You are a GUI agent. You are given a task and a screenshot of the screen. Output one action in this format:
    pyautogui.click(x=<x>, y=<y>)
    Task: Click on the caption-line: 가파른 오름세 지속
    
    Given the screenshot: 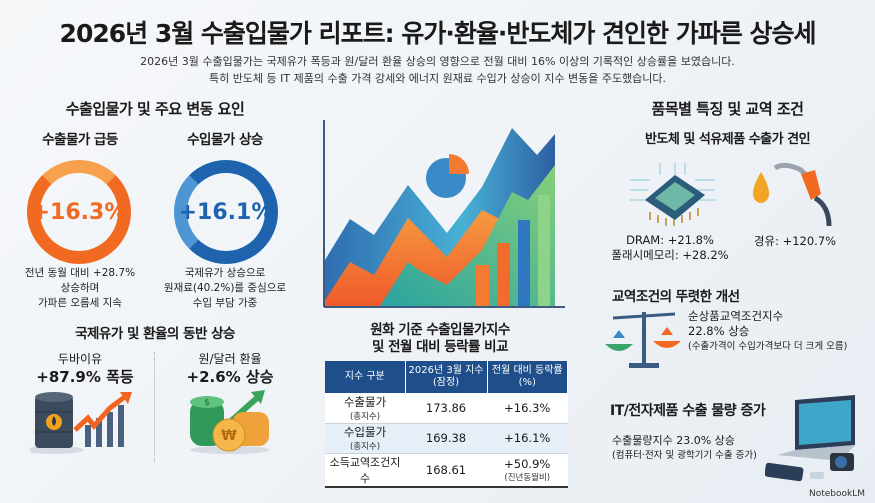 What is the action you would take?
    pyautogui.click(x=80, y=303)
    